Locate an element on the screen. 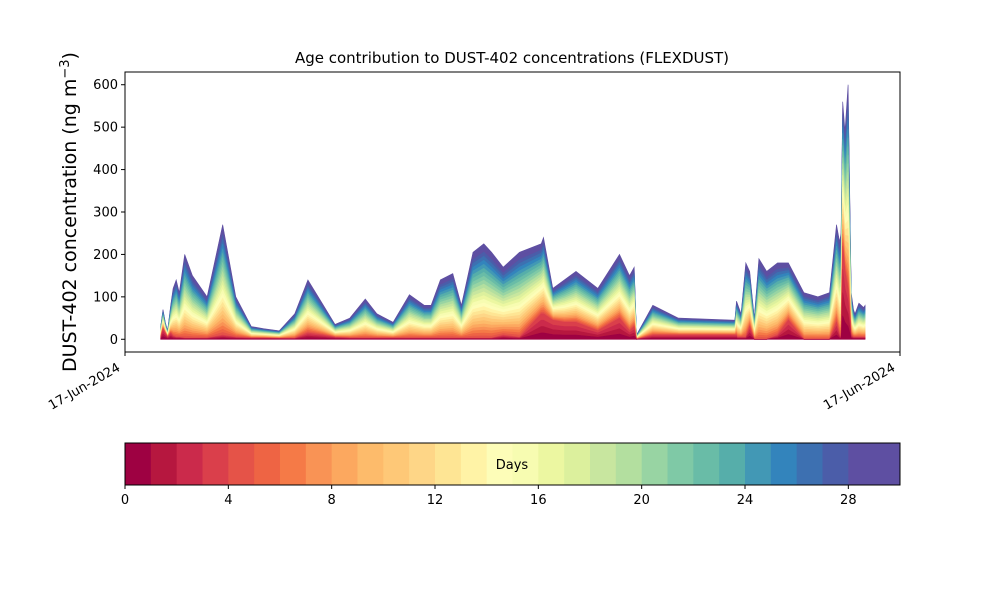  y-axis-label-main: DUST-402 concentration (ng m is located at coordinates (70, 225).